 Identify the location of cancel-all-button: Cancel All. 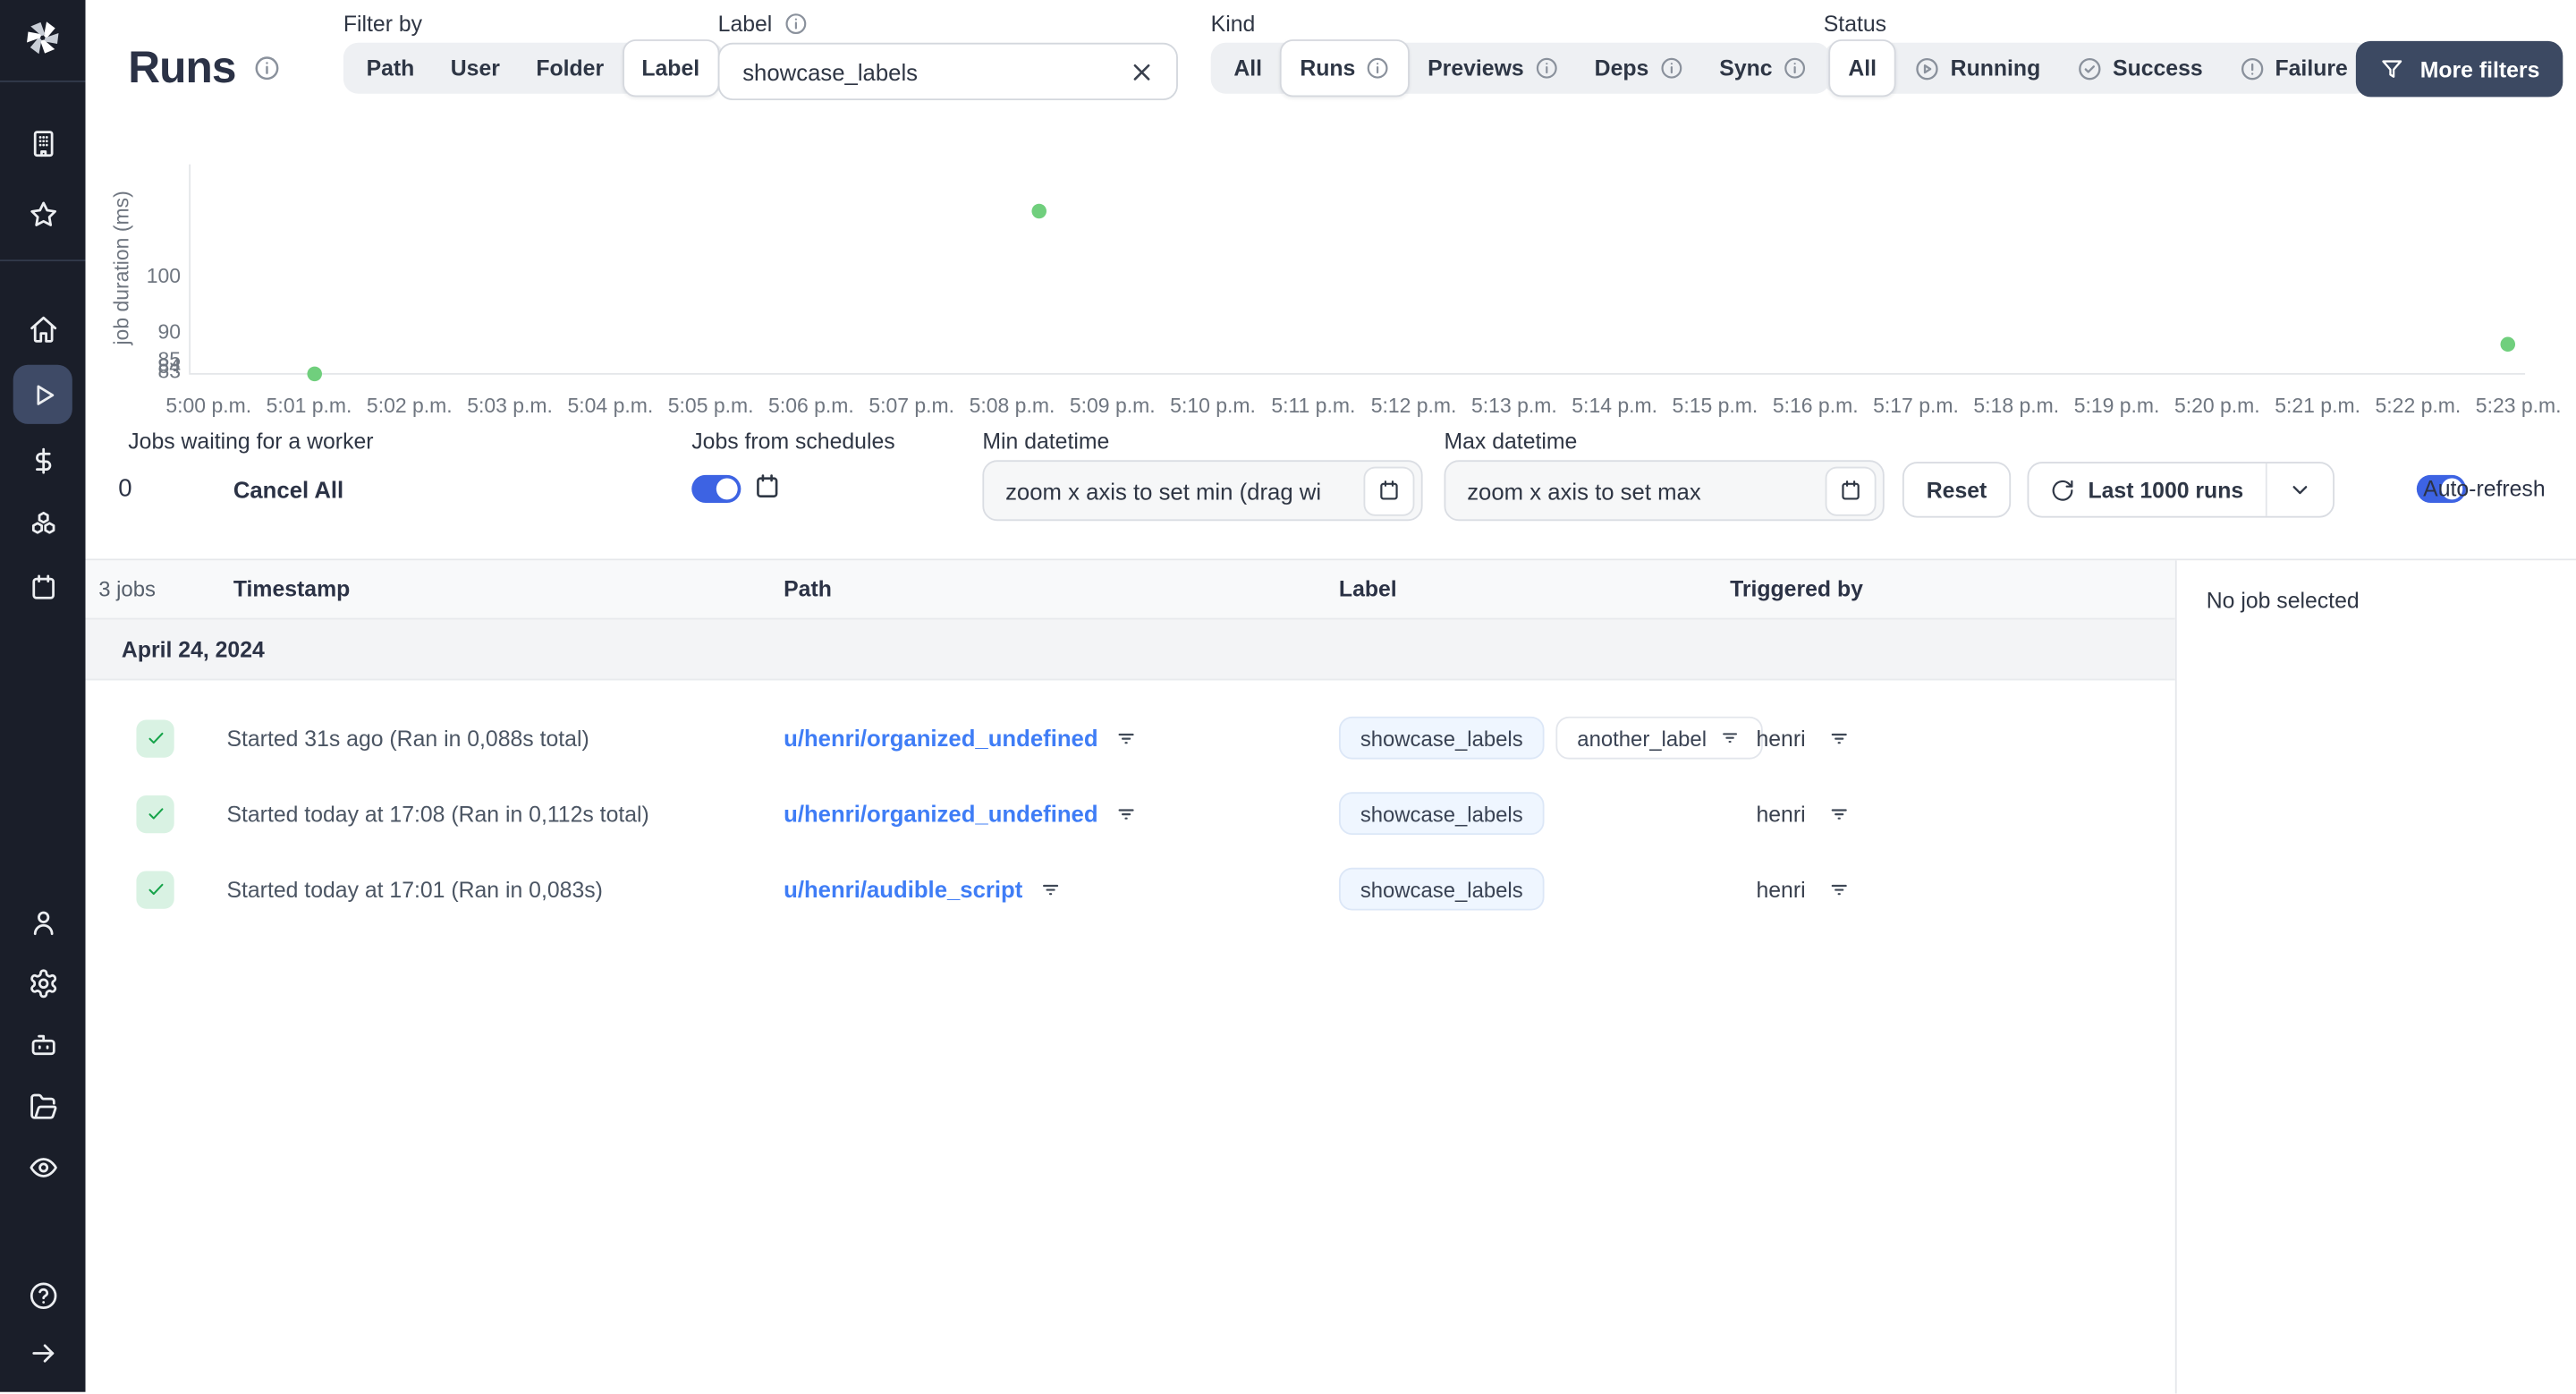
(288, 490).